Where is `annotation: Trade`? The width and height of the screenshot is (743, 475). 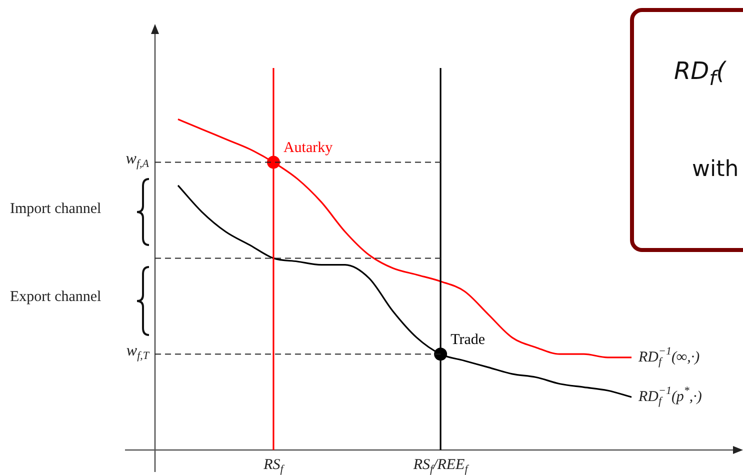 annotation: Trade is located at coordinates (468, 340).